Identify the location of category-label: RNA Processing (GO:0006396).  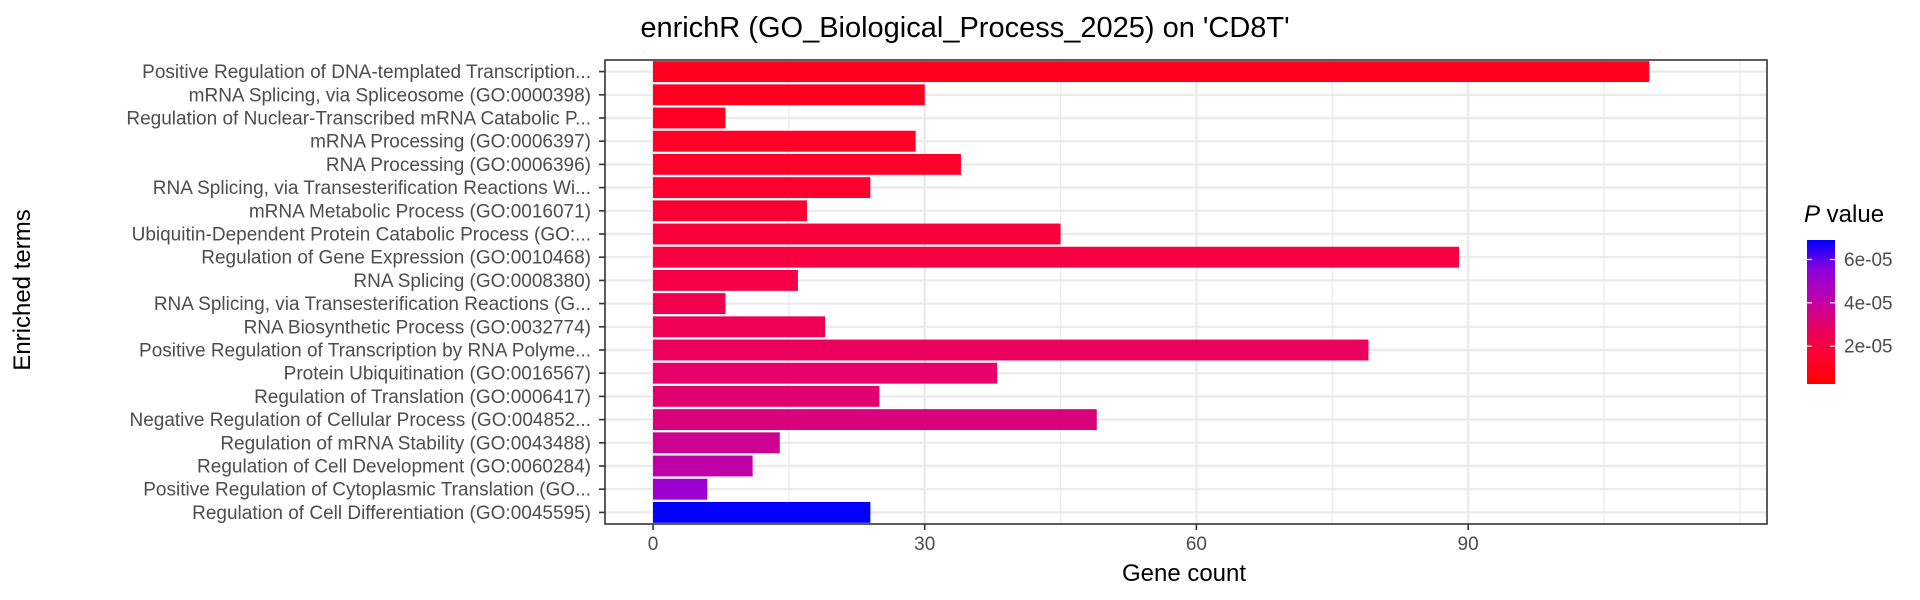
(458, 165).